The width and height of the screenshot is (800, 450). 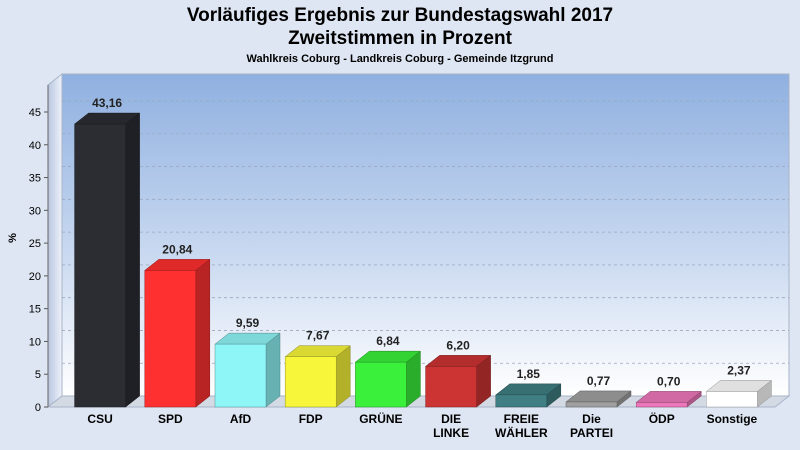 I want to click on bar-afd, so click(x=247, y=370).